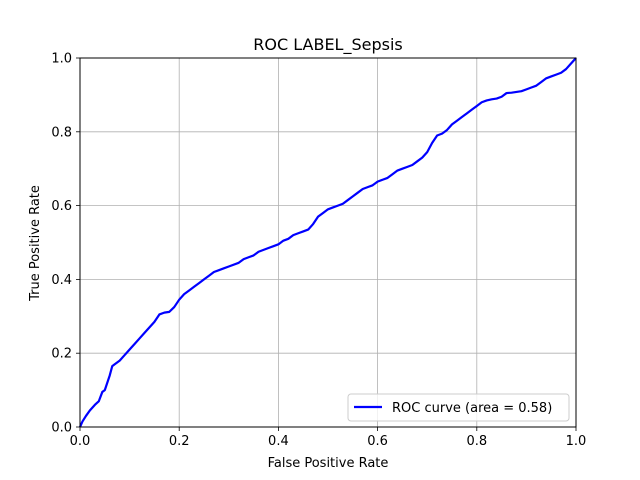  I want to click on x-tick-label: 0.0, so click(80, 441).